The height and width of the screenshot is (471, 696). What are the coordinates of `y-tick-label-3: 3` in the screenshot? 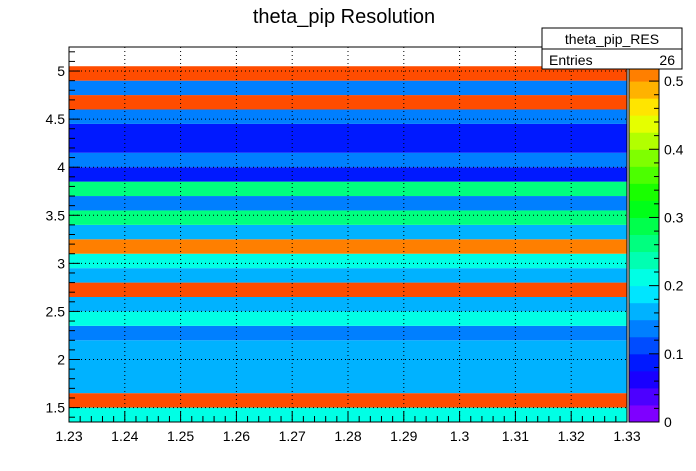 It's located at (61, 263).